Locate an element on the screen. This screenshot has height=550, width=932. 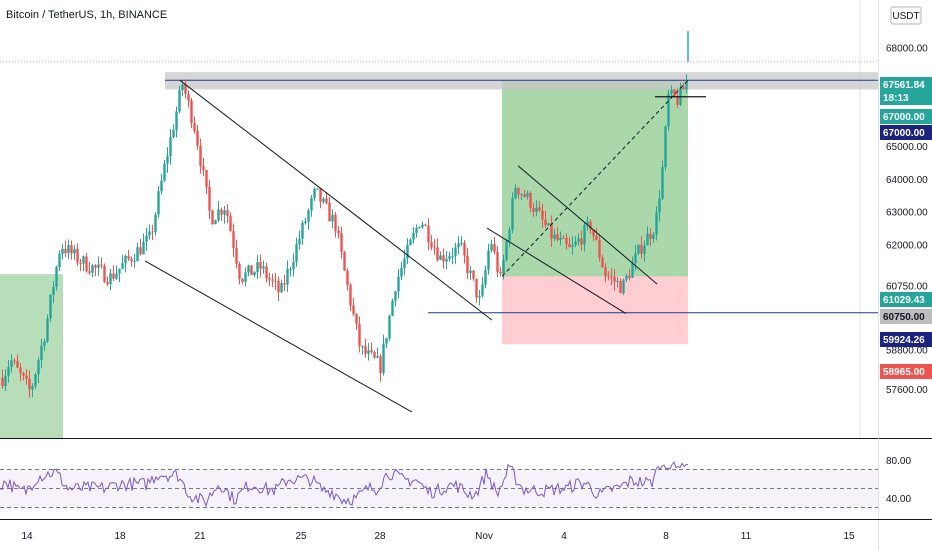
x-tick-label: 8 is located at coordinates (666, 536).